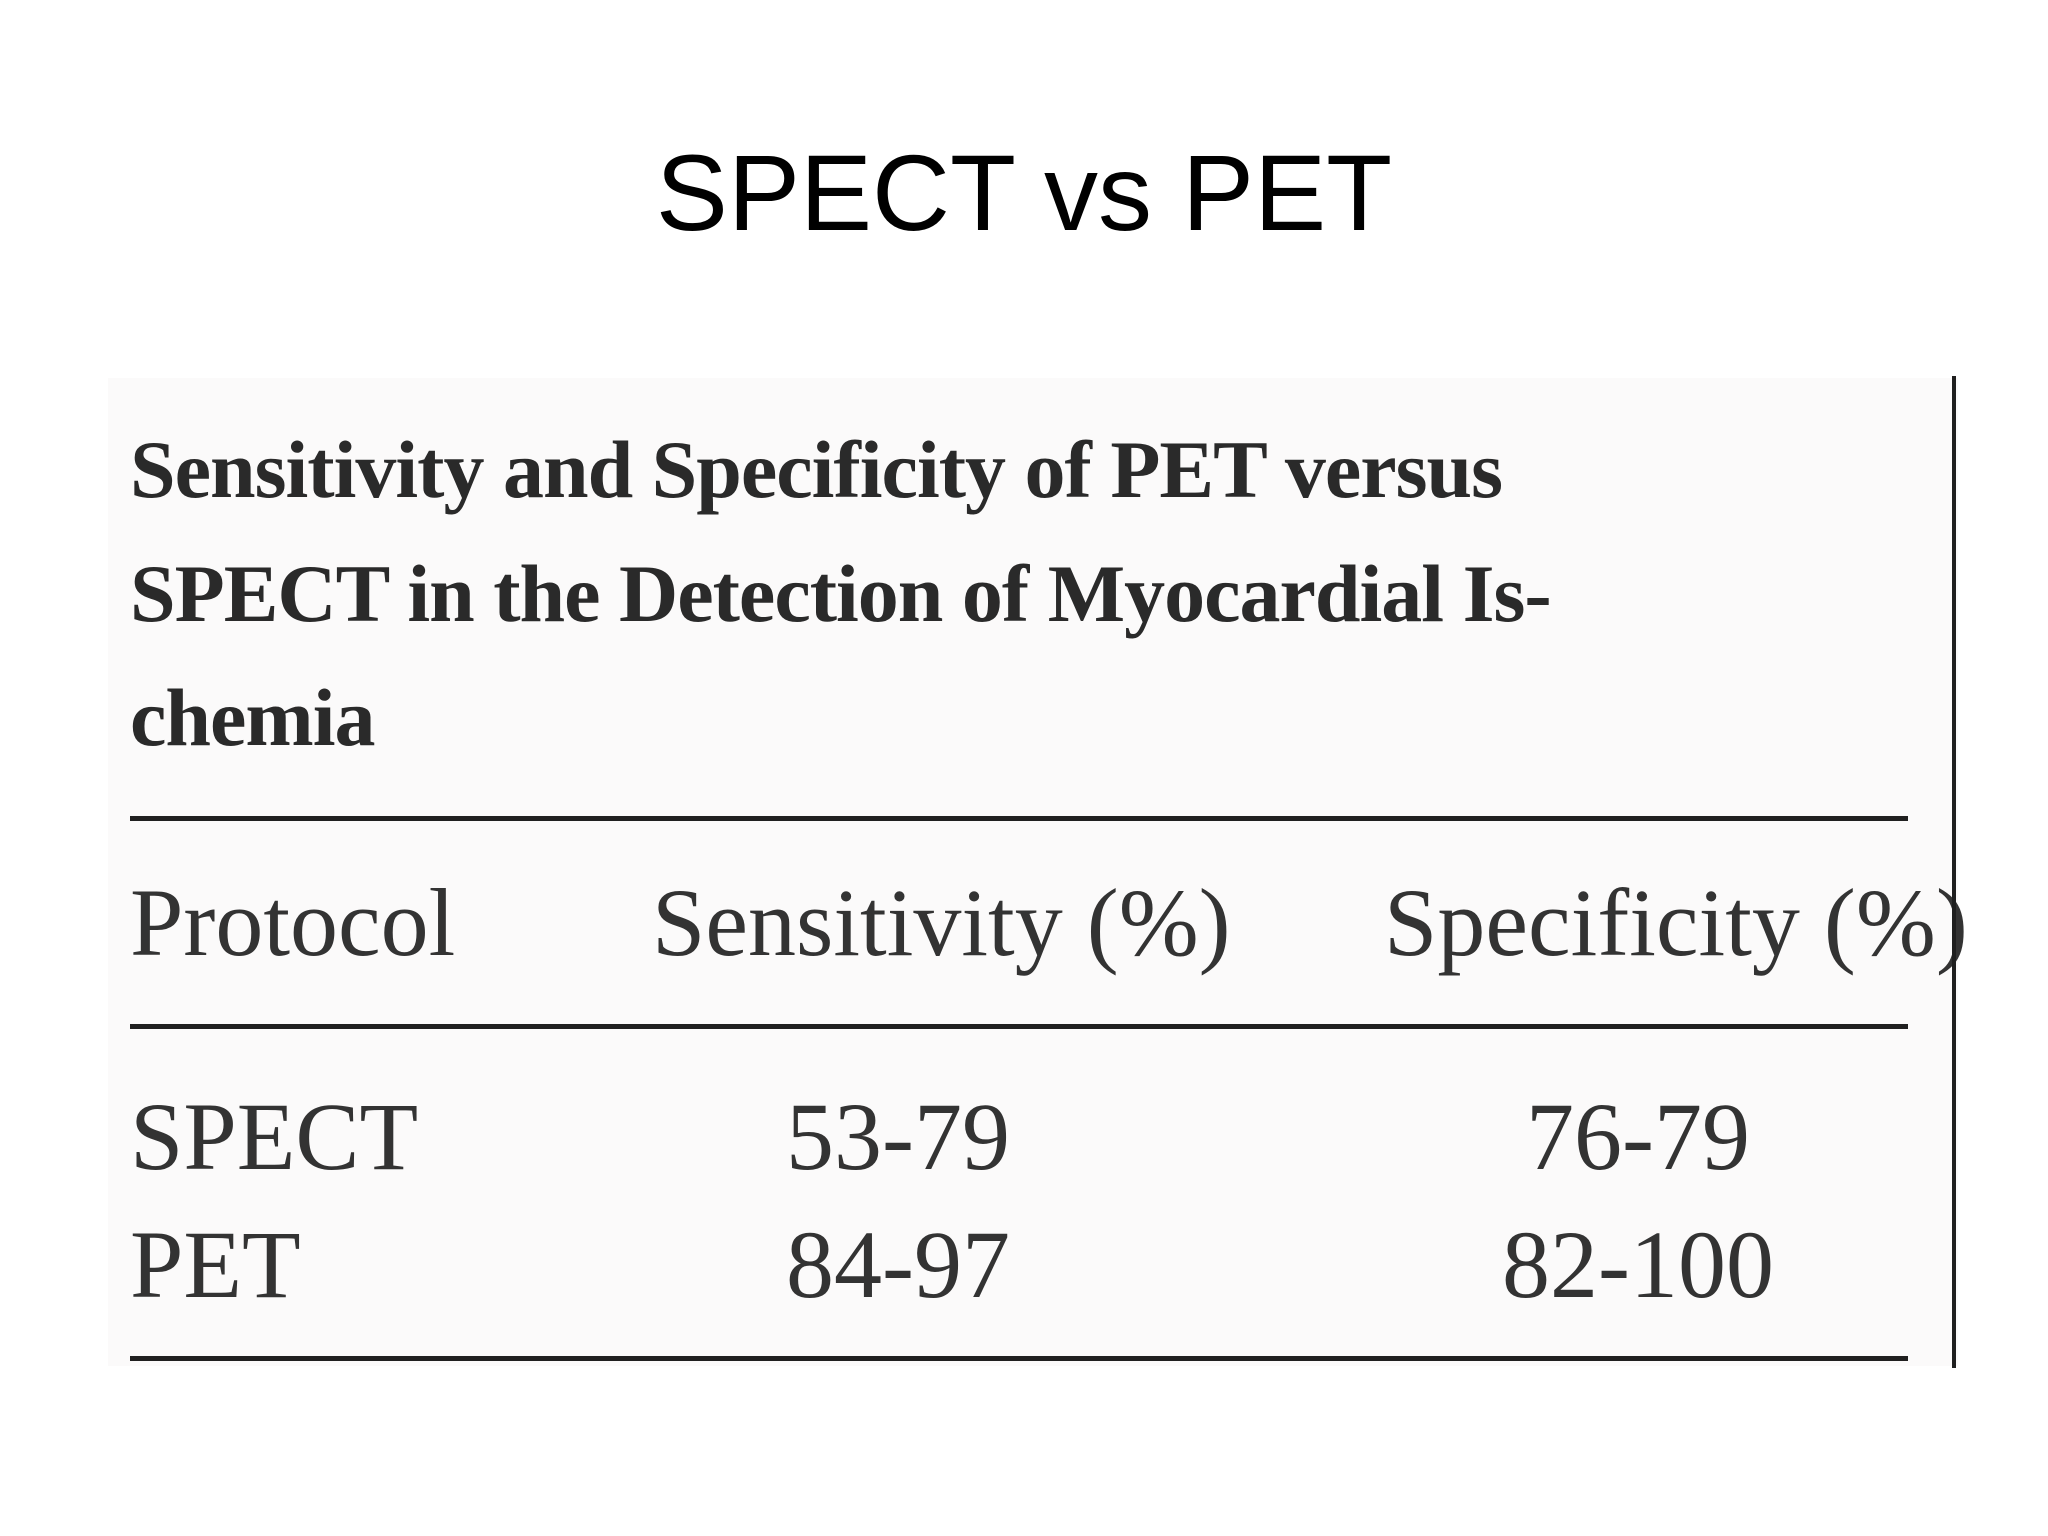  Describe the element at coordinates (1638, 1136) in the screenshot. I see `table-cell-specificity: 76-79` at that location.